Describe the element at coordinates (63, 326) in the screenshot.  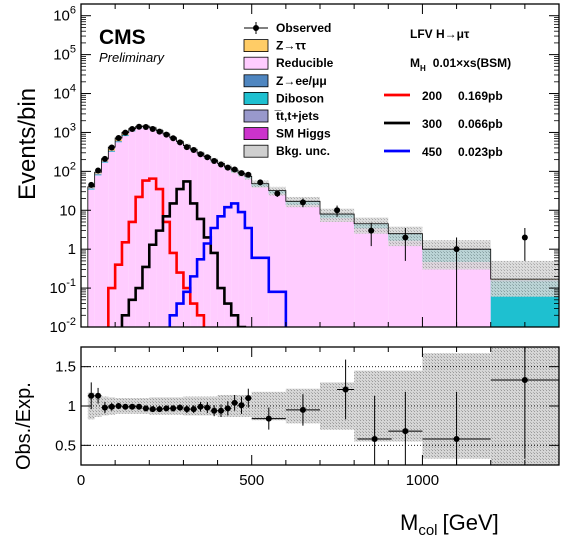
I see `y-tick-label: 10⁻²` at that location.